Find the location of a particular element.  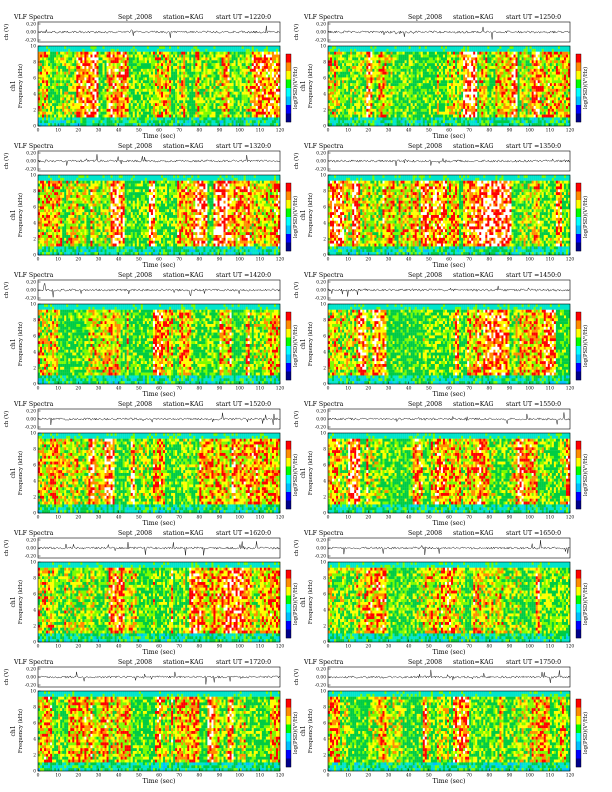

time-tick-label: 0 is located at coordinates (38, 647).